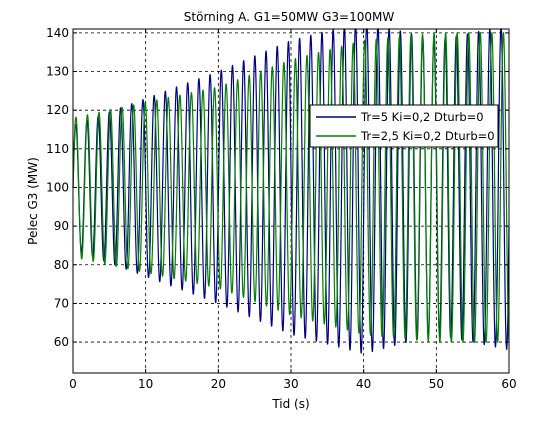  I want to click on legend-label-series-1: Tr=5 Ki=0,2 Dturb=0, so click(422, 117).